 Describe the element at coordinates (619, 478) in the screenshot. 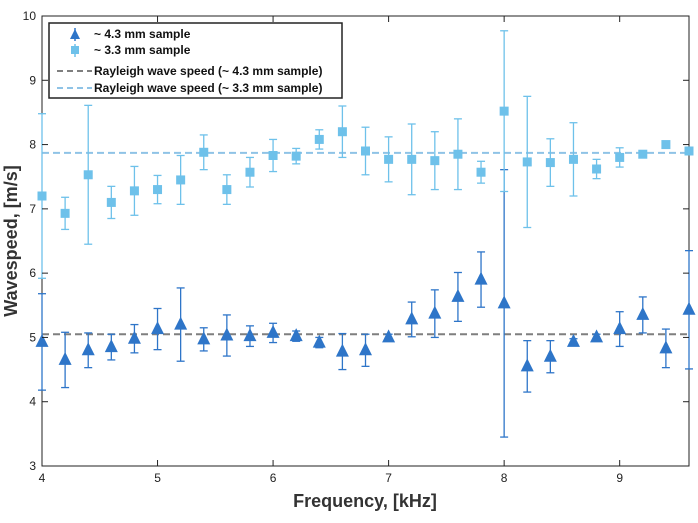

I see `x-tick-label: 9` at that location.